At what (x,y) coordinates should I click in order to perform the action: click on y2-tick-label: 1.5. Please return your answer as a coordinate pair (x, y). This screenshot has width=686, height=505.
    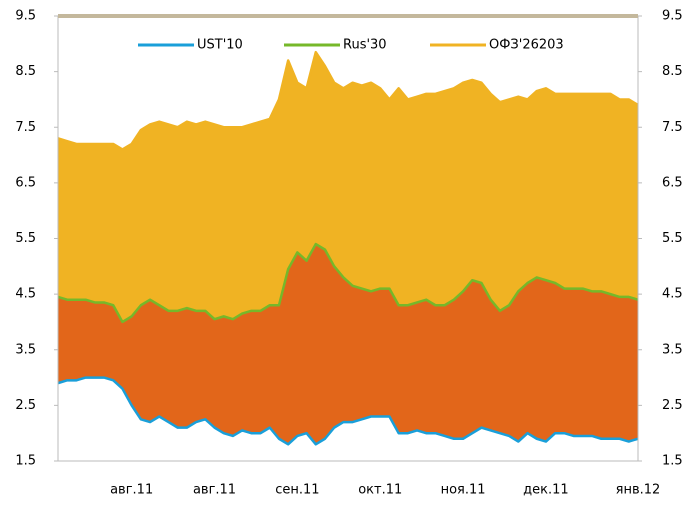
    Looking at the image, I should click on (672, 461).